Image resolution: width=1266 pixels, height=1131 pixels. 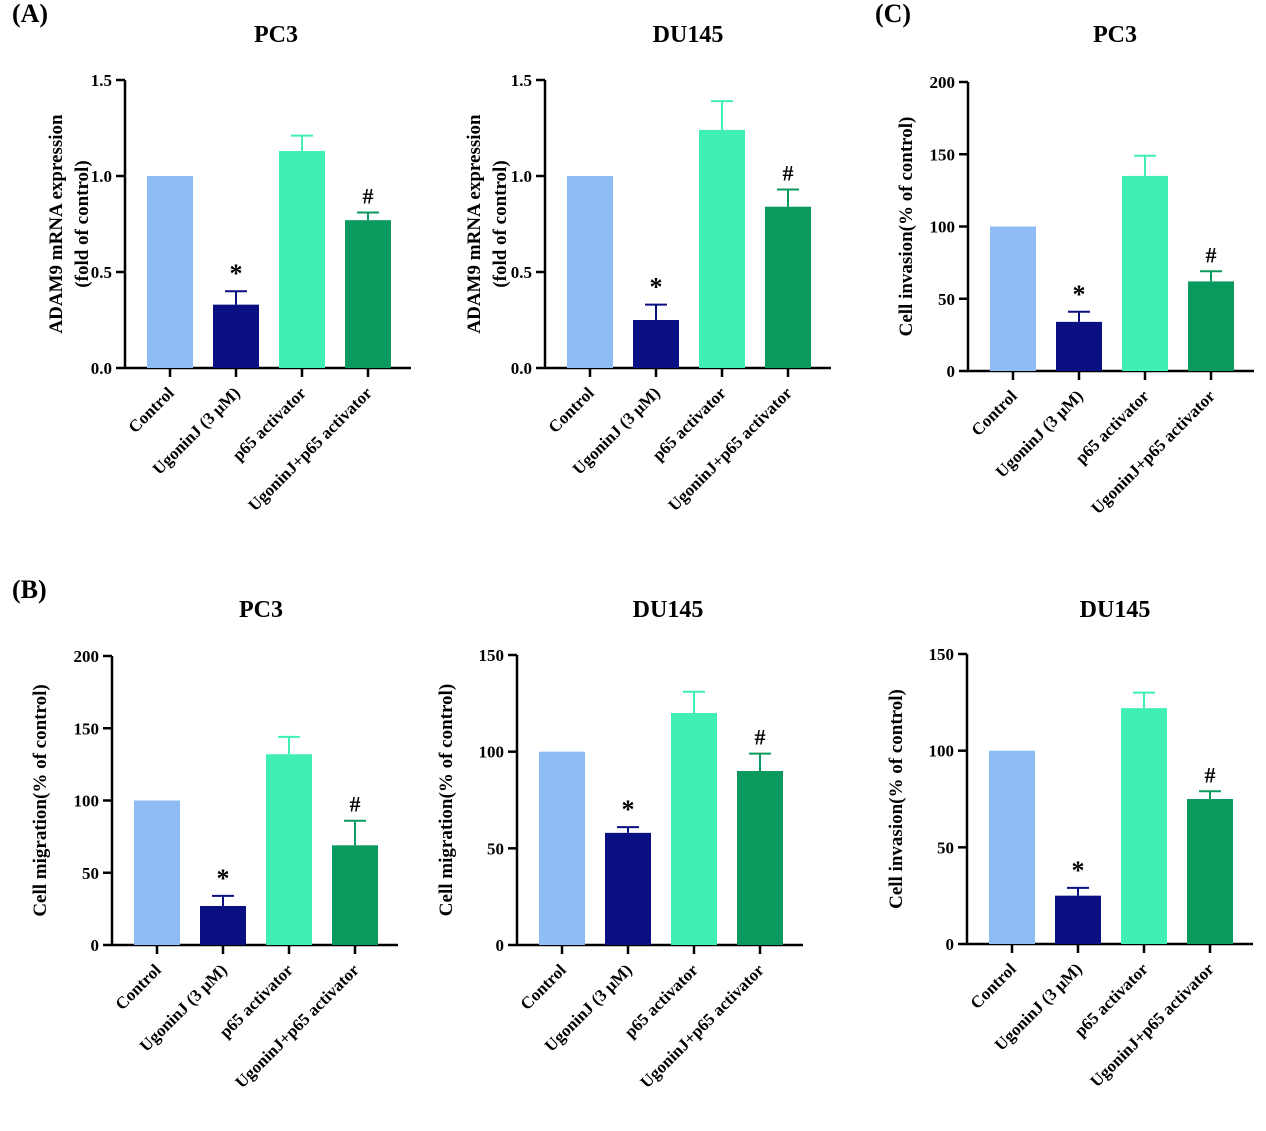 What do you see at coordinates (893, 14) in the screenshot?
I see `panel-label: (C)` at bounding box center [893, 14].